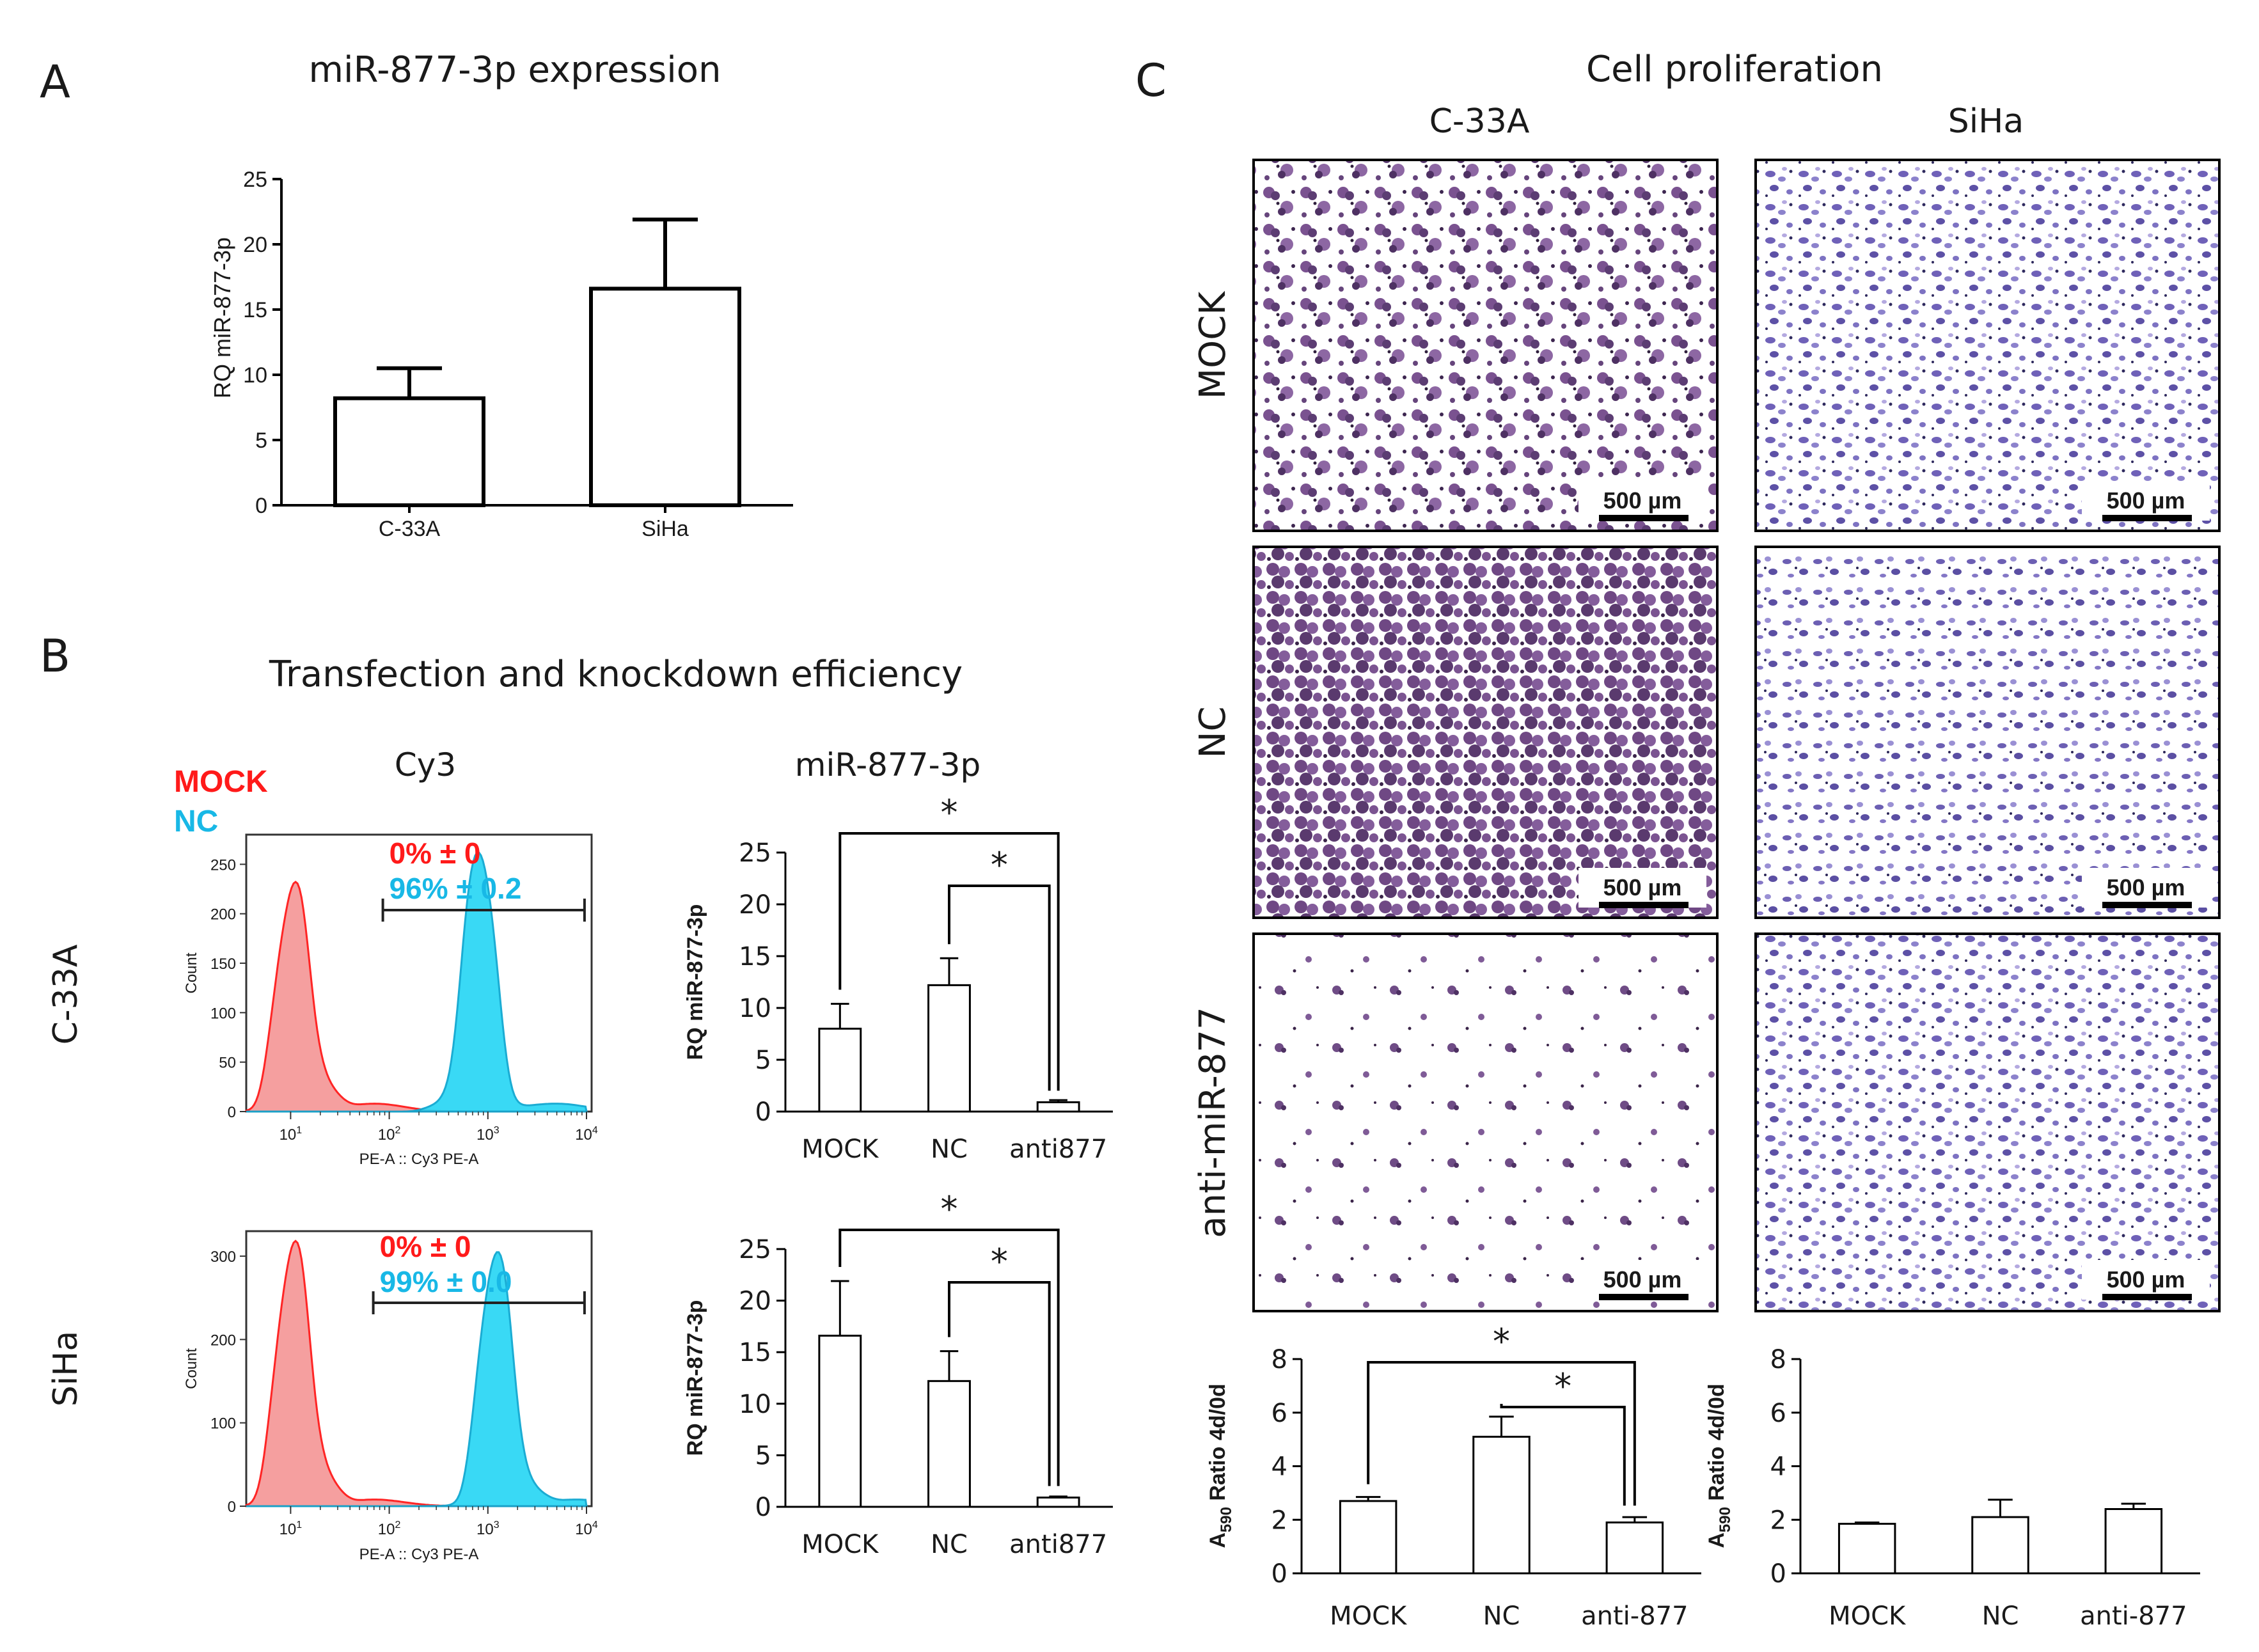 This screenshot has width=2259, height=1652. I want to click on micrograph-siha-mock, so click(1987, 346).